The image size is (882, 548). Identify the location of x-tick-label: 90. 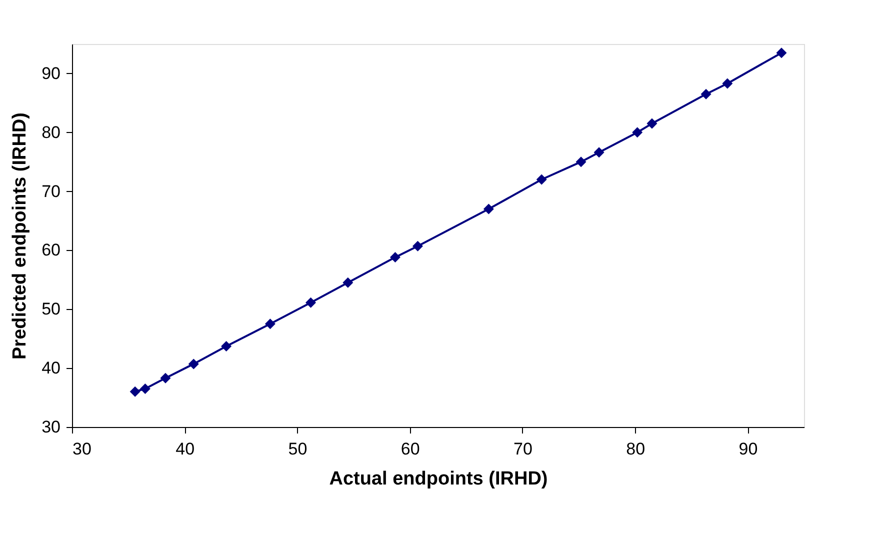
(748, 449).